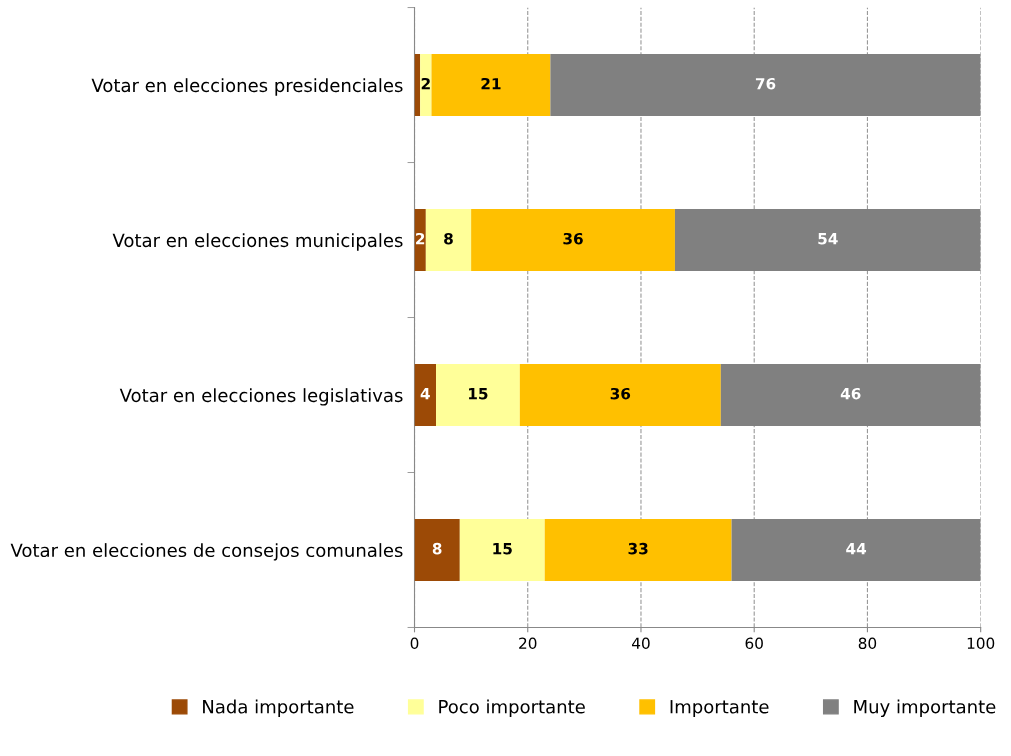  What do you see at coordinates (512, 708) in the screenshot?
I see `legend-label: Poco importante` at bounding box center [512, 708].